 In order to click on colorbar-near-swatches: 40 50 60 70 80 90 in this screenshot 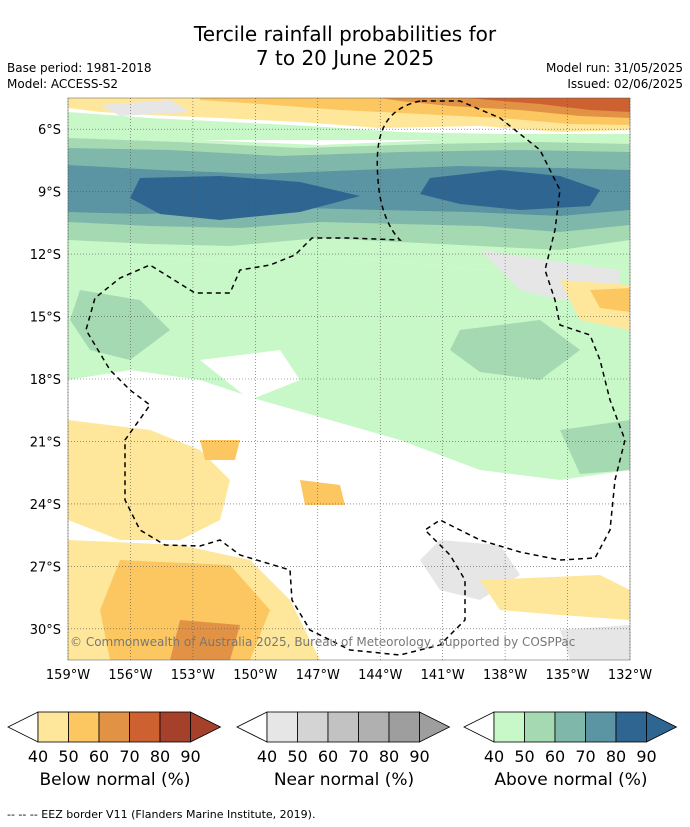, I will do `click(343, 738)`.